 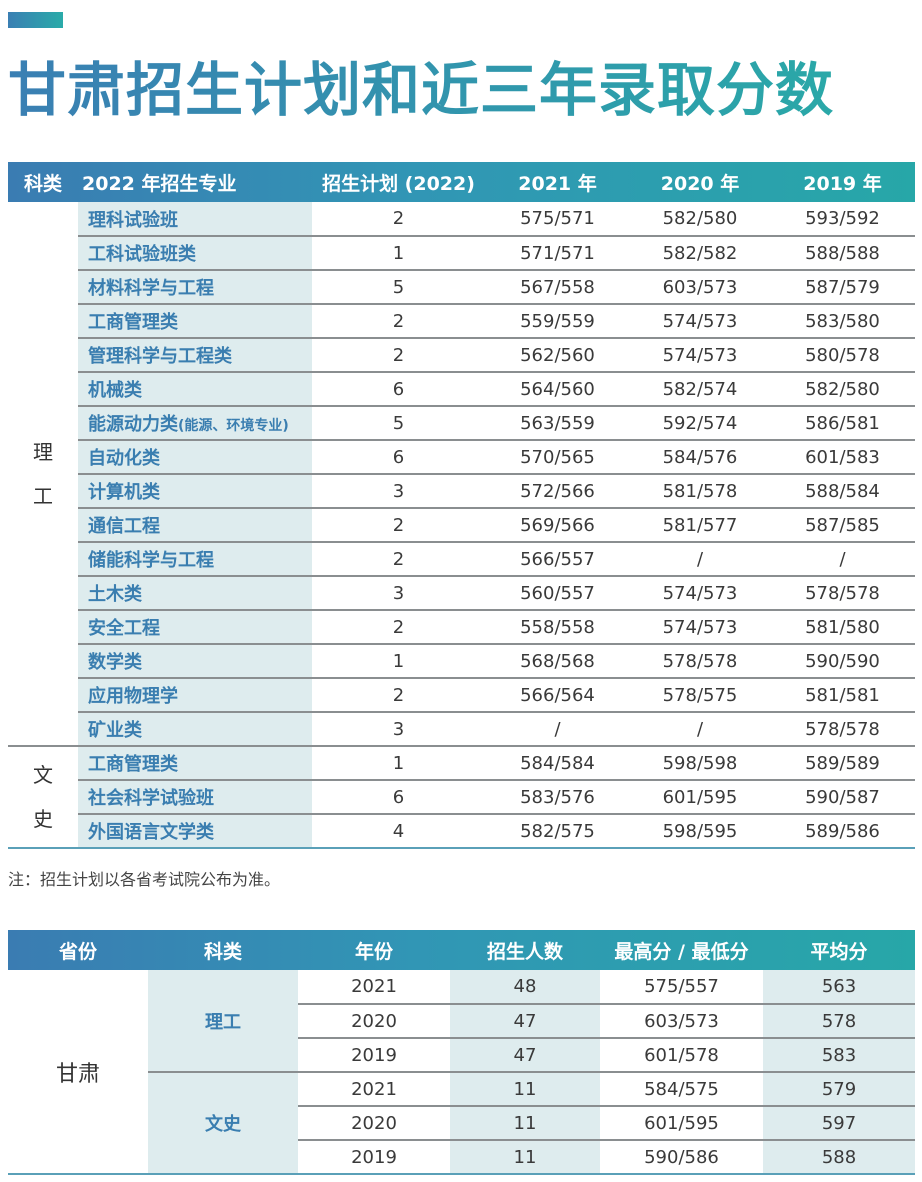 I want to click on column-header: 省份, so click(x=77, y=951).